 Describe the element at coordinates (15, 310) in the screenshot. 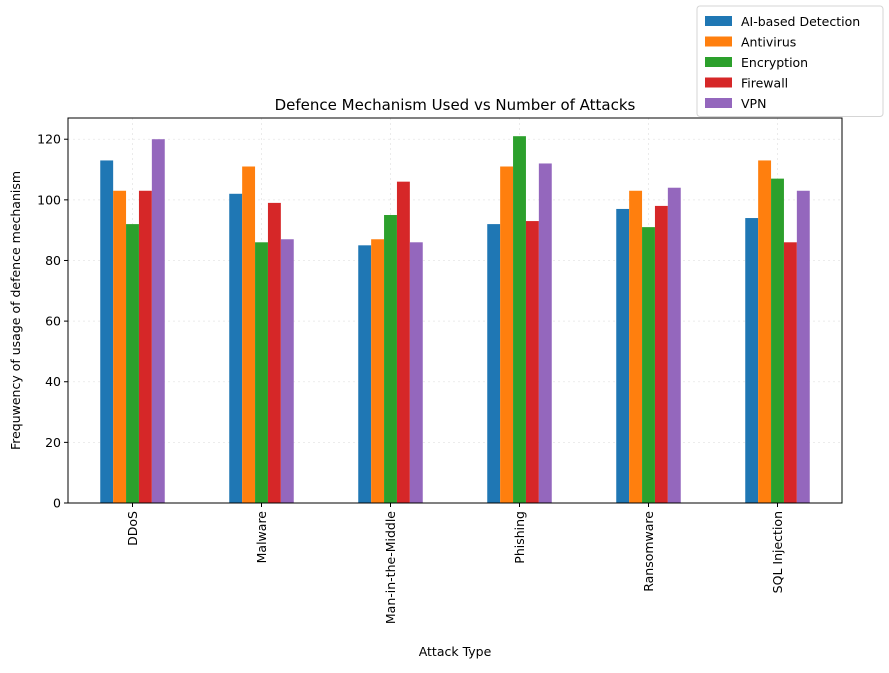

I see `y-axis-label: Frequwency of usage of defence mechanism` at that location.